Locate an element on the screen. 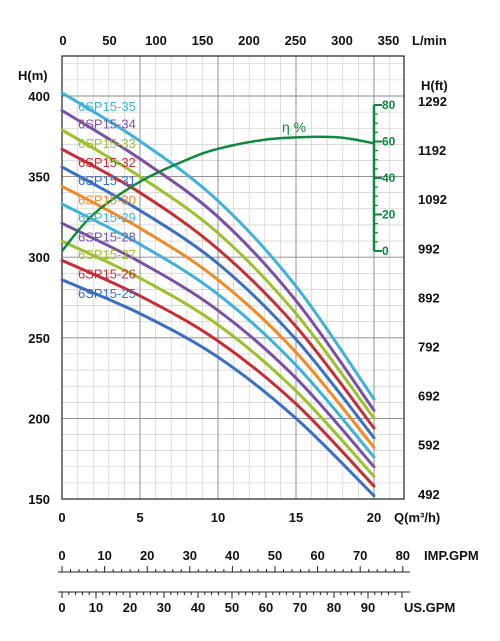 This screenshot has height=641, width=500. us-gpm-tick-label: 10 is located at coordinates (96, 607).